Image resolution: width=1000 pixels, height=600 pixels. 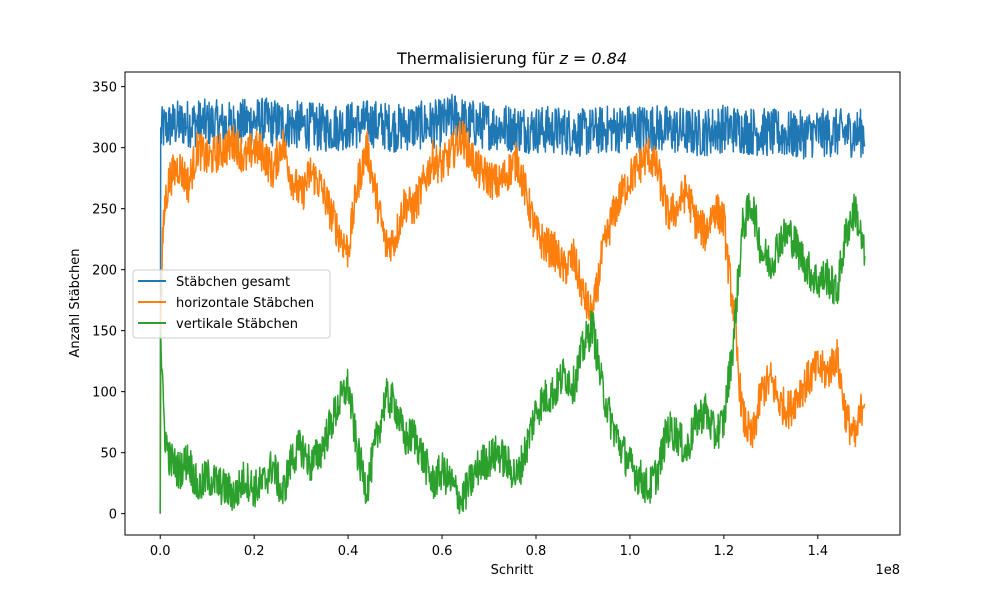 I want to click on x-tick-label: 0.4, so click(x=348, y=551).